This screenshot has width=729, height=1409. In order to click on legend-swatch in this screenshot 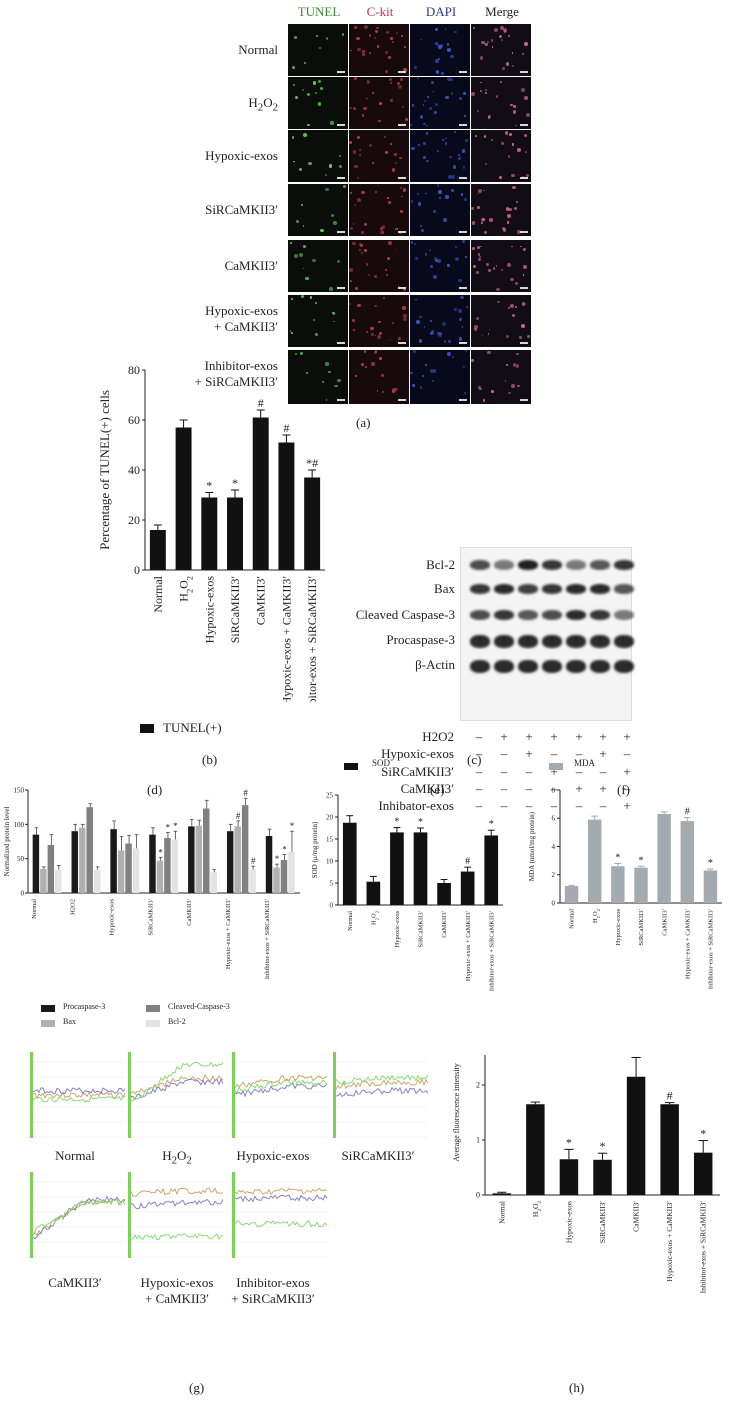, I will do `click(153, 1008)`.